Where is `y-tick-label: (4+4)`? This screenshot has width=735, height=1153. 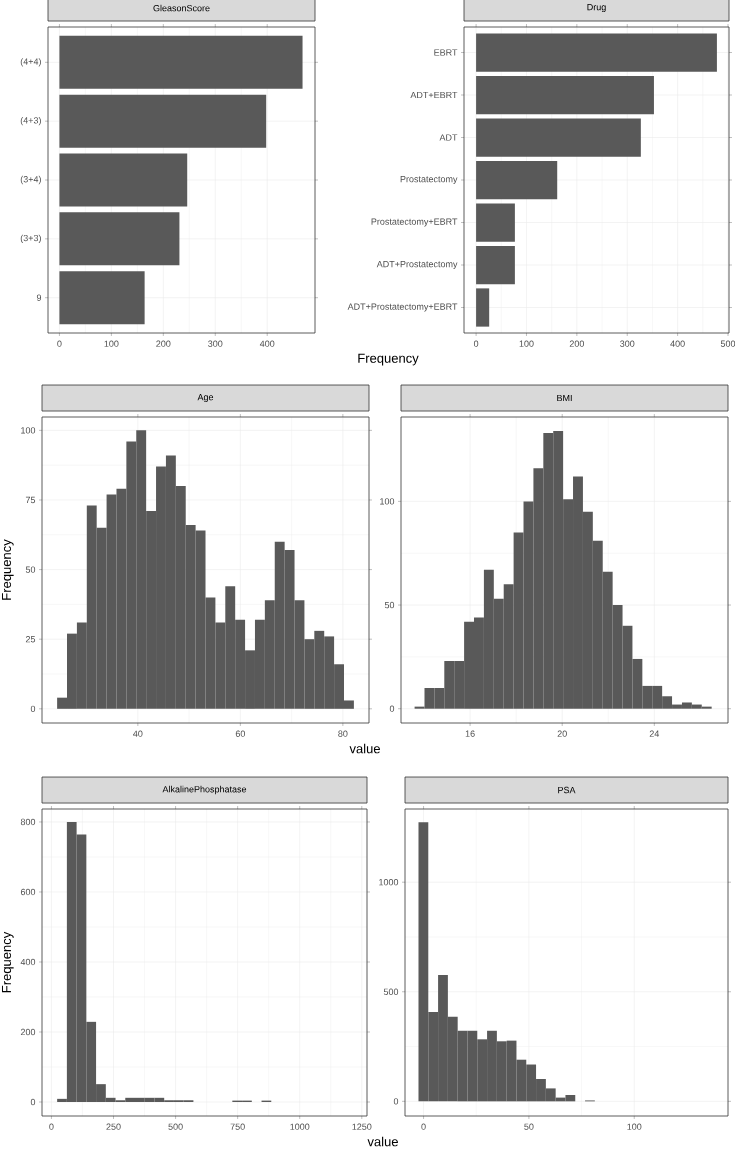 y-tick-label: (4+4) is located at coordinates (30, 62).